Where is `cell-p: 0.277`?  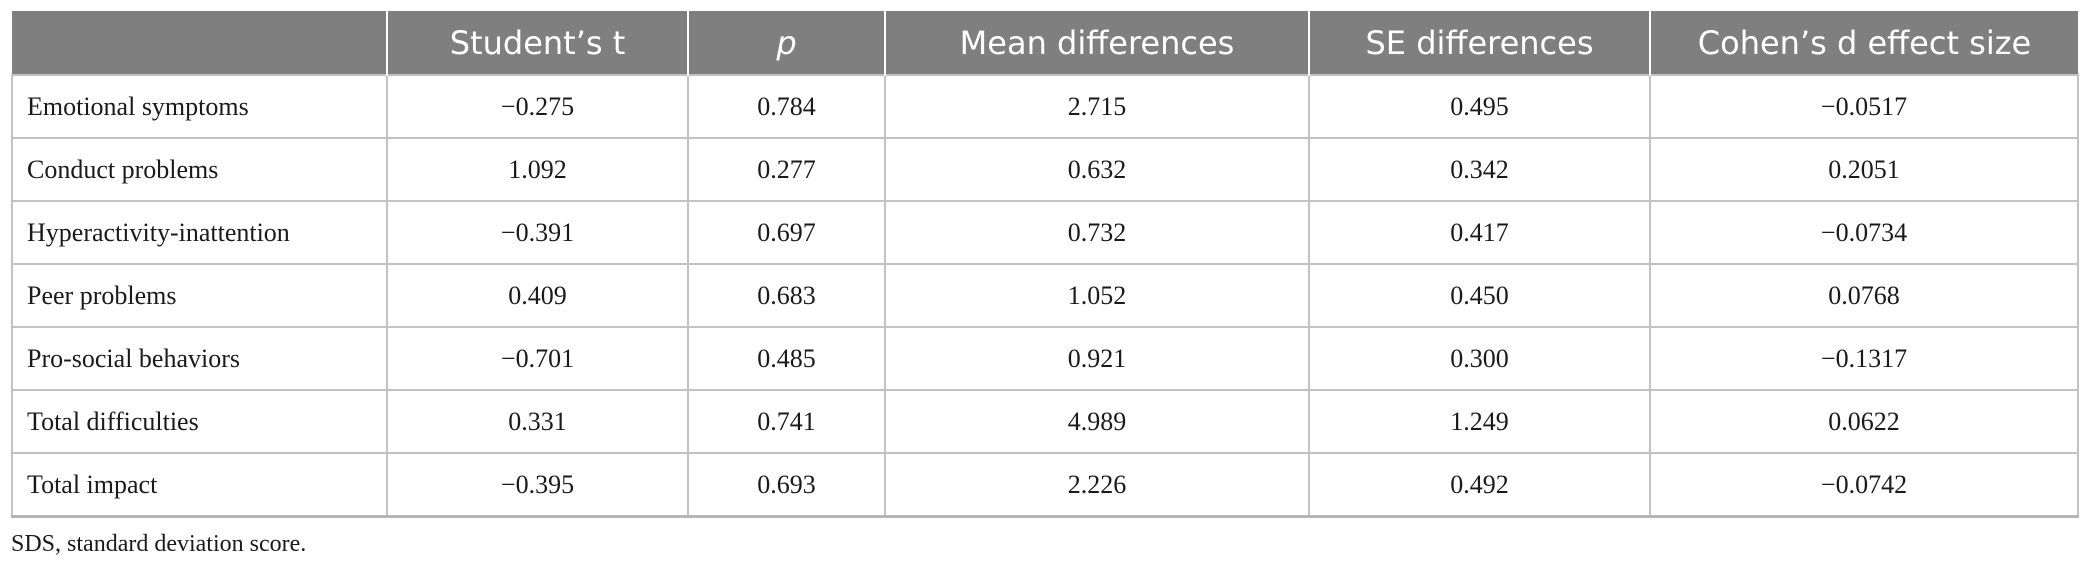
cell-p: 0.277 is located at coordinates (786, 169).